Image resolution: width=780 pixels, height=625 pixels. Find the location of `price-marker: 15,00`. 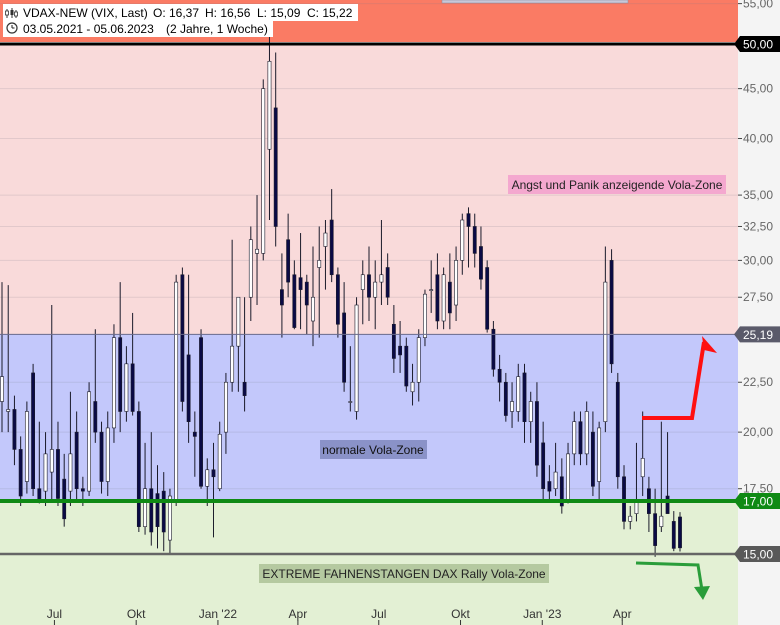

price-marker: 15,00 is located at coordinates (757, 554).